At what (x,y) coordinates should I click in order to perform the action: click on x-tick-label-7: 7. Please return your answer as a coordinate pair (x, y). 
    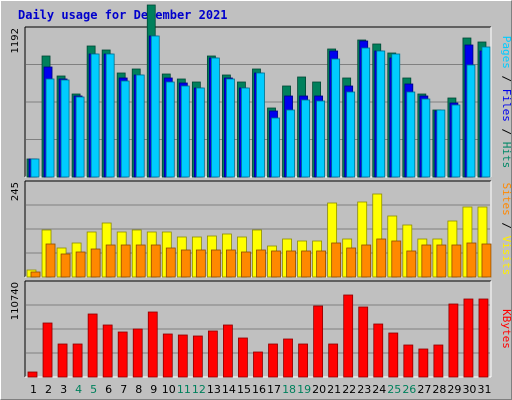
    Looking at the image, I should click on (123, 389).